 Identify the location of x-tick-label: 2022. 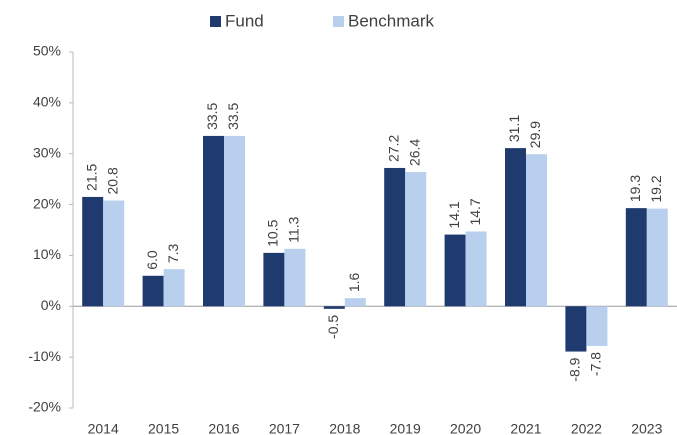
(586, 428).